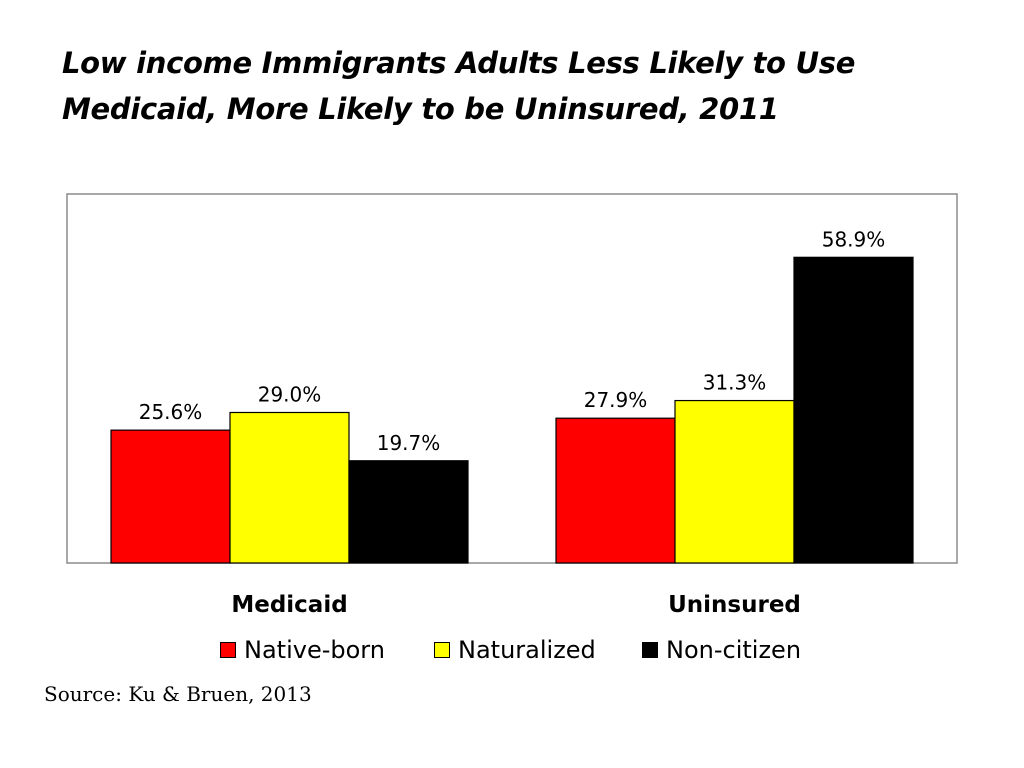 The width and height of the screenshot is (1024, 768). I want to click on category-labels-group: Medicaid Uninsured, so click(516, 605).